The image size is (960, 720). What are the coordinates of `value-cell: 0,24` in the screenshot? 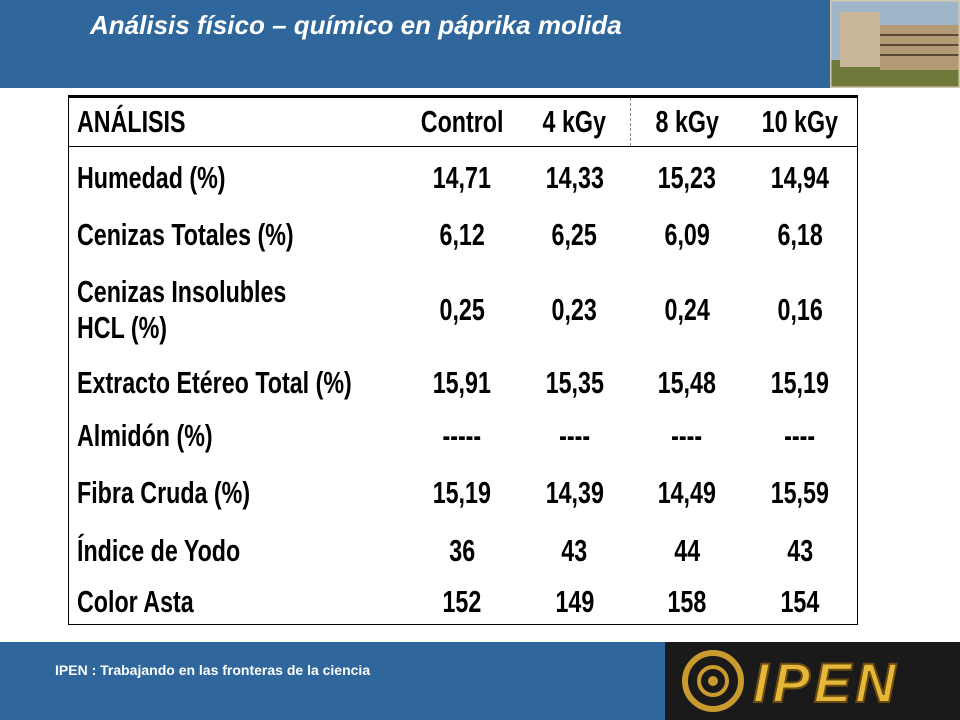 It's located at (687, 309).